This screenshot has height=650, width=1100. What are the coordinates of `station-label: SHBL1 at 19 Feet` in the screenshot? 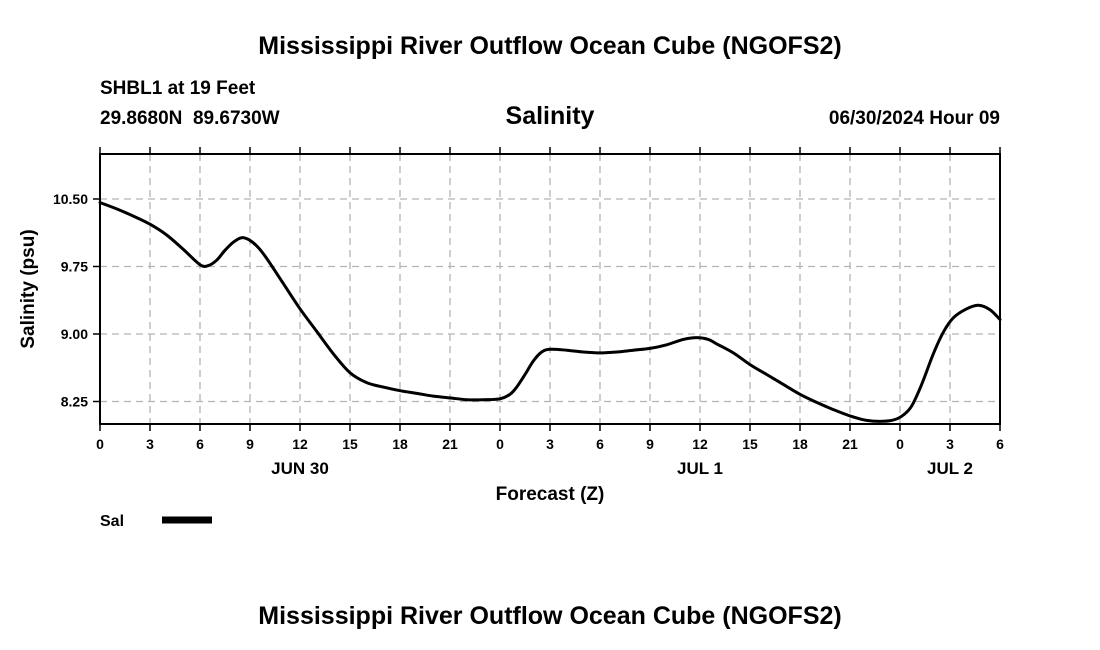 It's located at (178, 88).